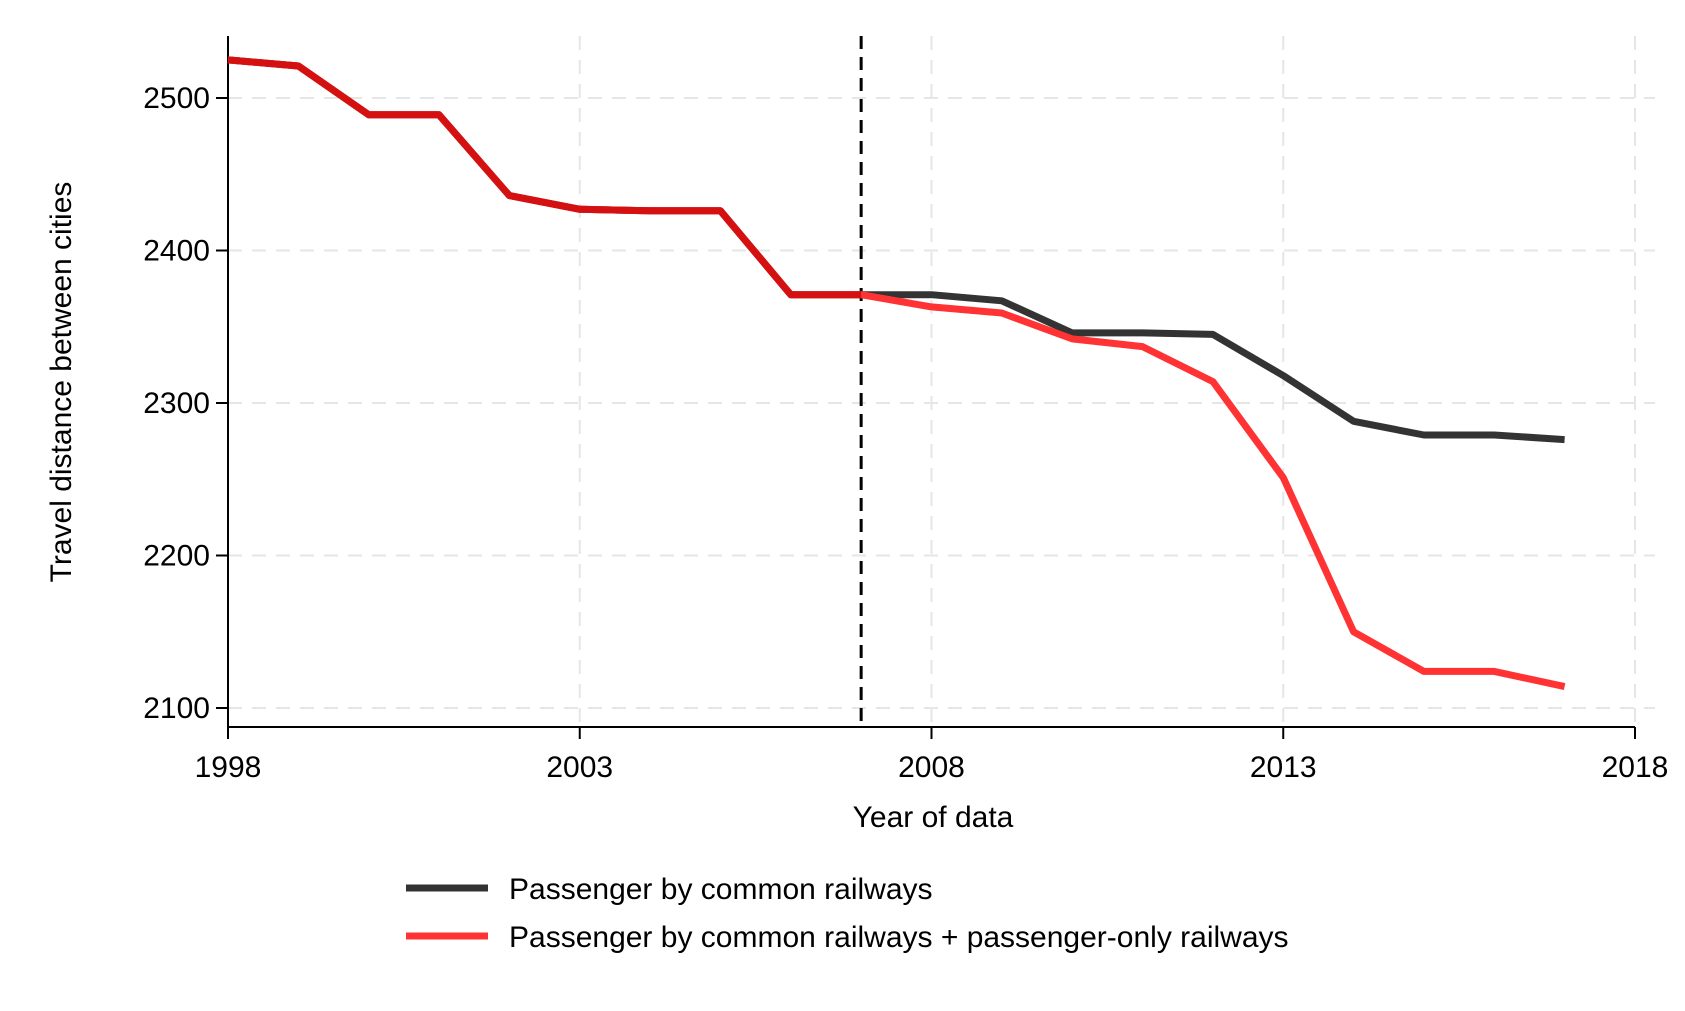  I want to click on series-overlap-line, so click(544, 177).